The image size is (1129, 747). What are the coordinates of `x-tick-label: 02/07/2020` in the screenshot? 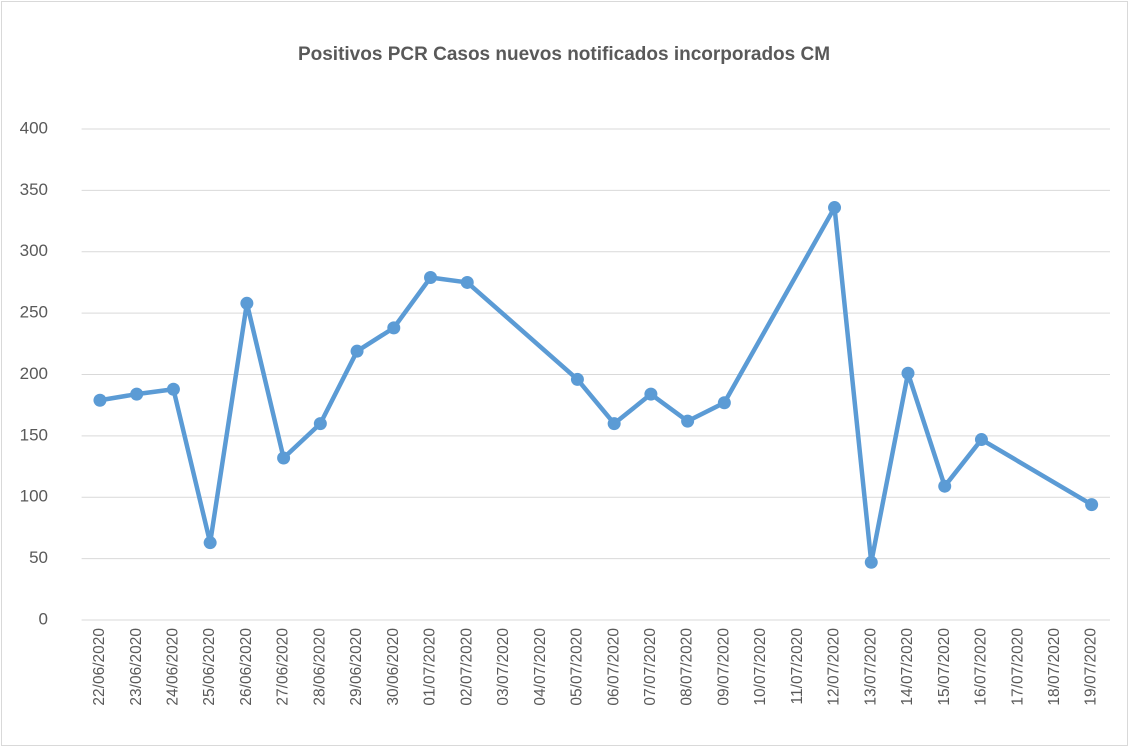 It's located at (466, 667).